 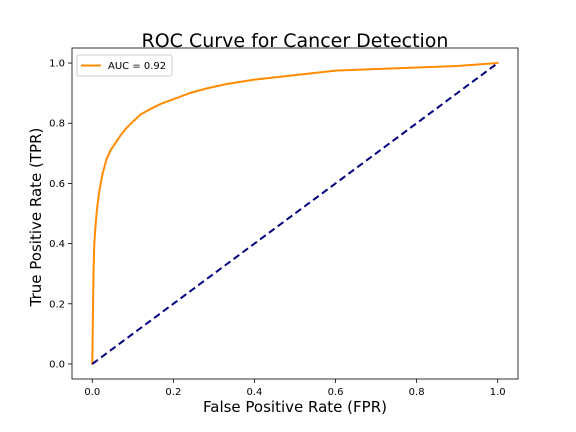 I want to click on legend-box, so click(x=124, y=65).